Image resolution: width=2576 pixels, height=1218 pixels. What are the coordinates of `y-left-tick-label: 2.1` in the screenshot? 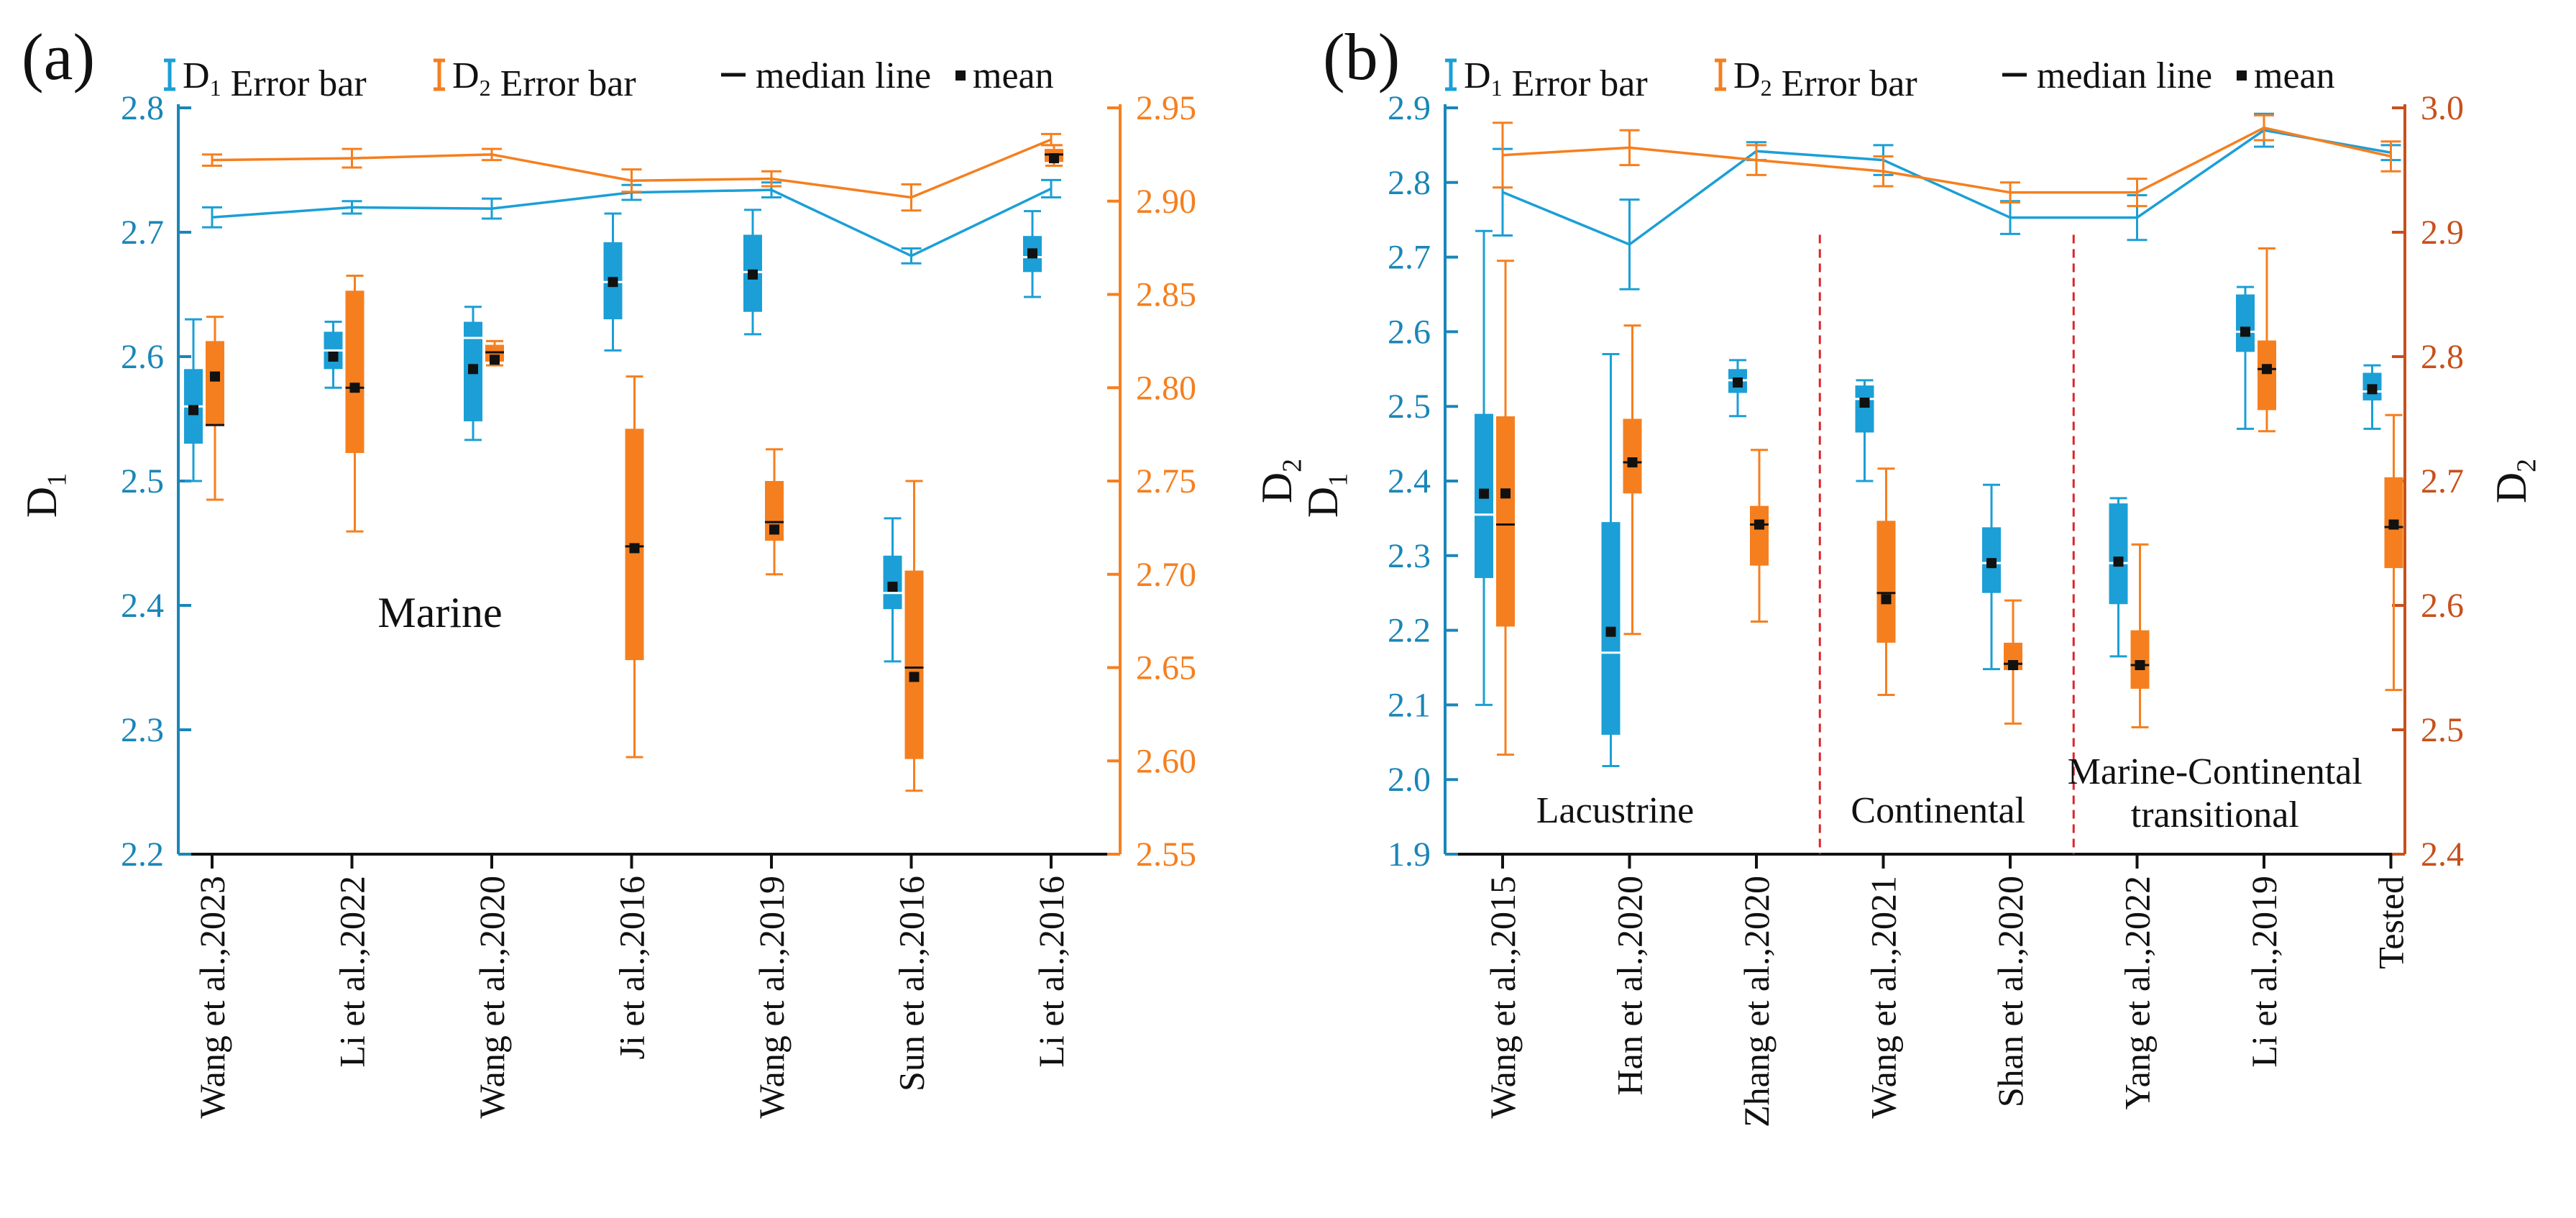 It's located at (1409, 705).